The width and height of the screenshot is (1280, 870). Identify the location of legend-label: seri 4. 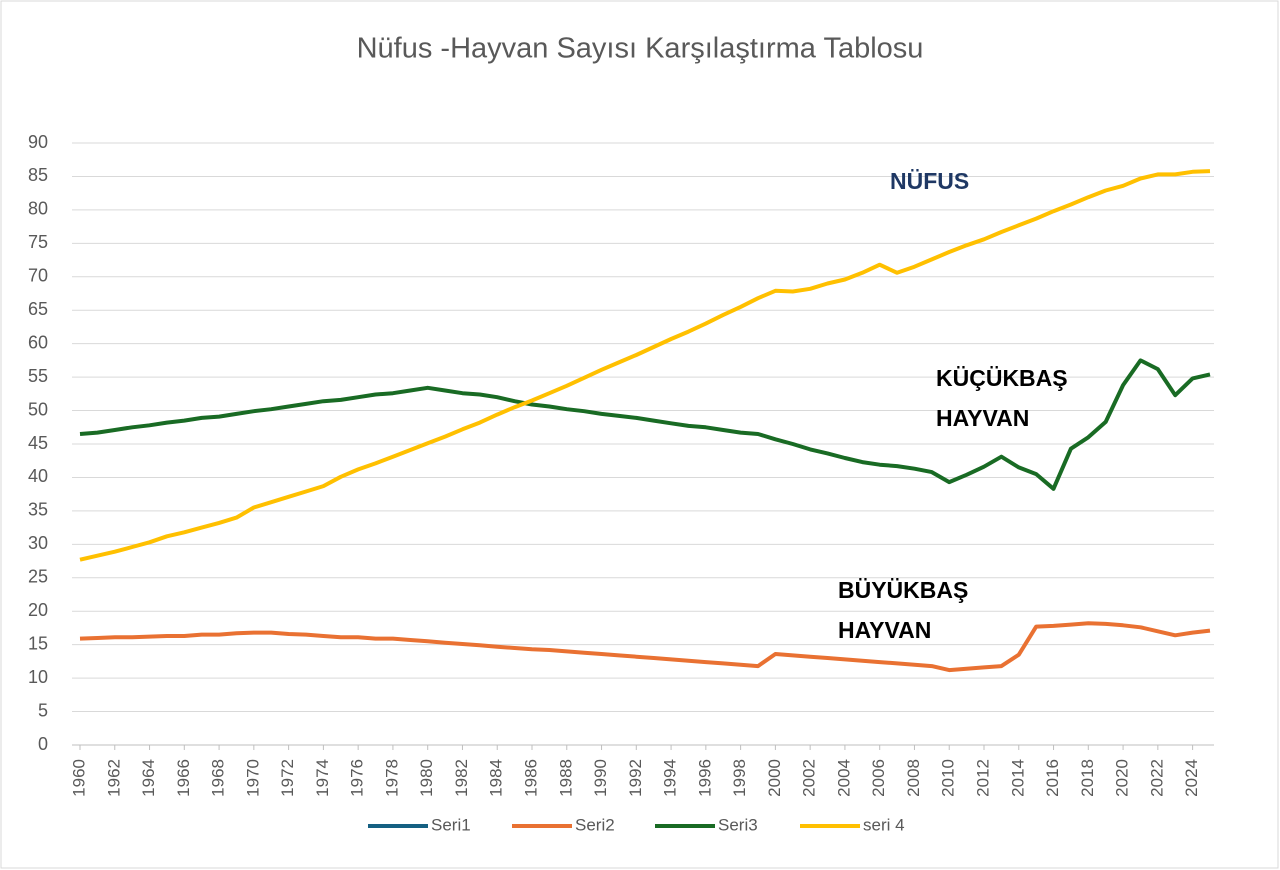
(884, 824).